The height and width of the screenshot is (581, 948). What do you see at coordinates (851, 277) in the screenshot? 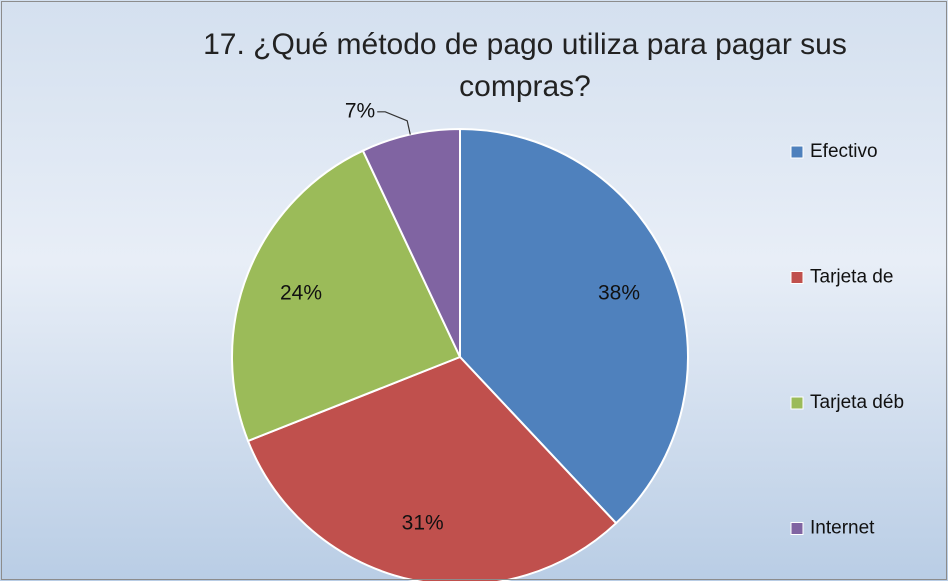
I see `legend-label: Tarjeta de` at bounding box center [851, 277].